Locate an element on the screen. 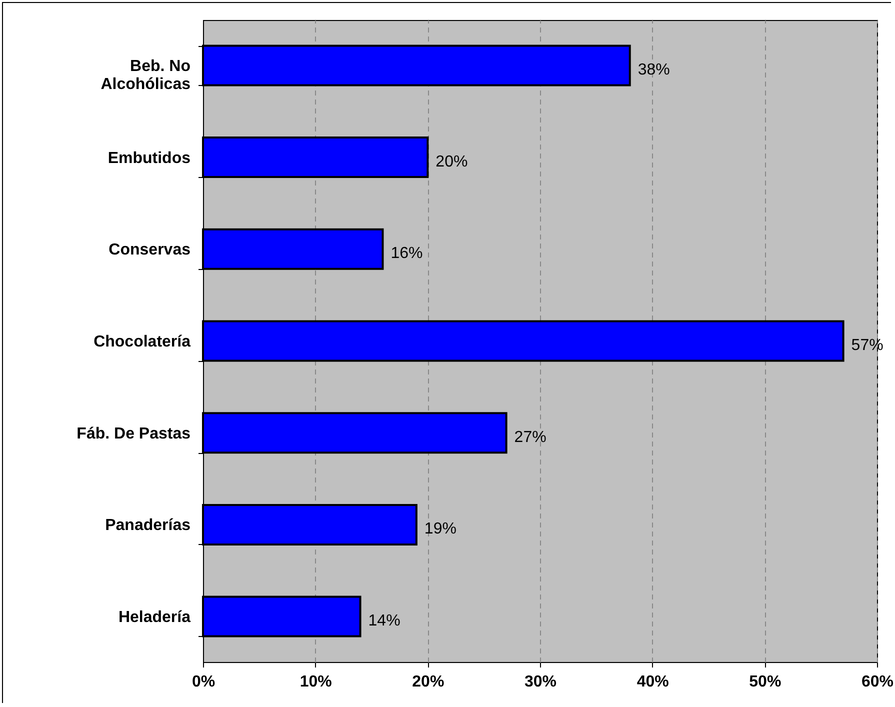 This screenshot has height=707, width=895. data-label: 14% is located at coordinates (384, 621).